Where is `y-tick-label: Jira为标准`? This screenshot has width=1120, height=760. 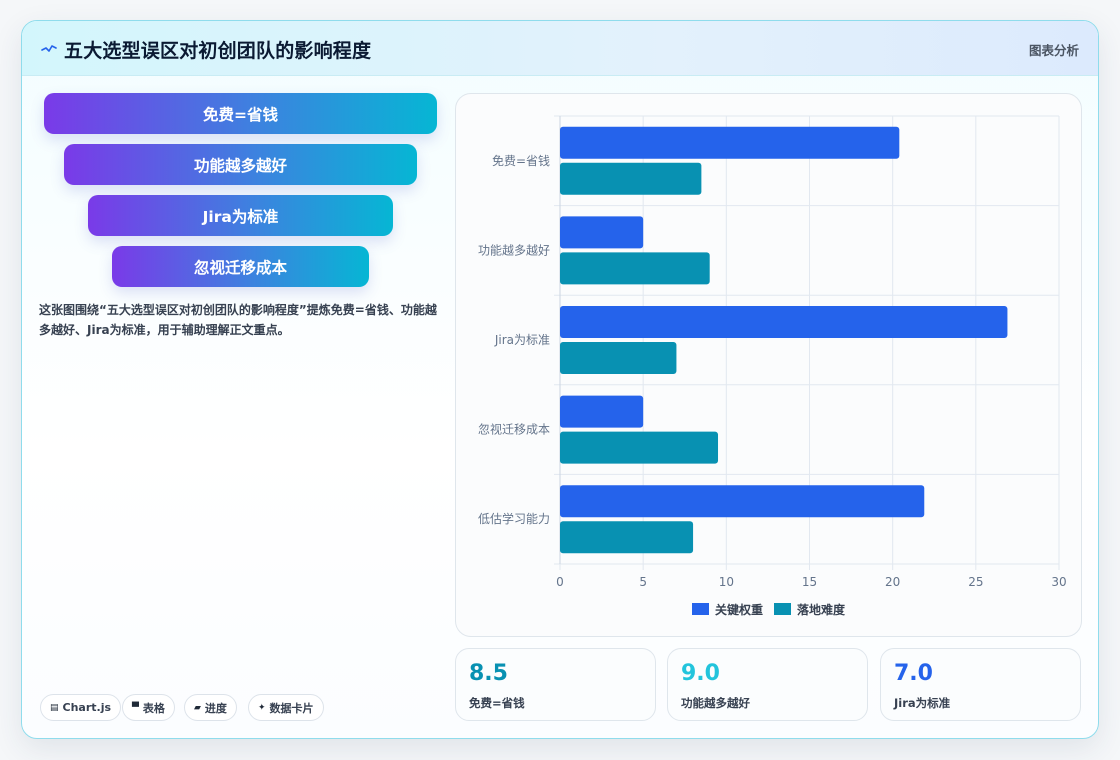
y-tick-label: Jira为标准 is located at coordinates (522, 340).